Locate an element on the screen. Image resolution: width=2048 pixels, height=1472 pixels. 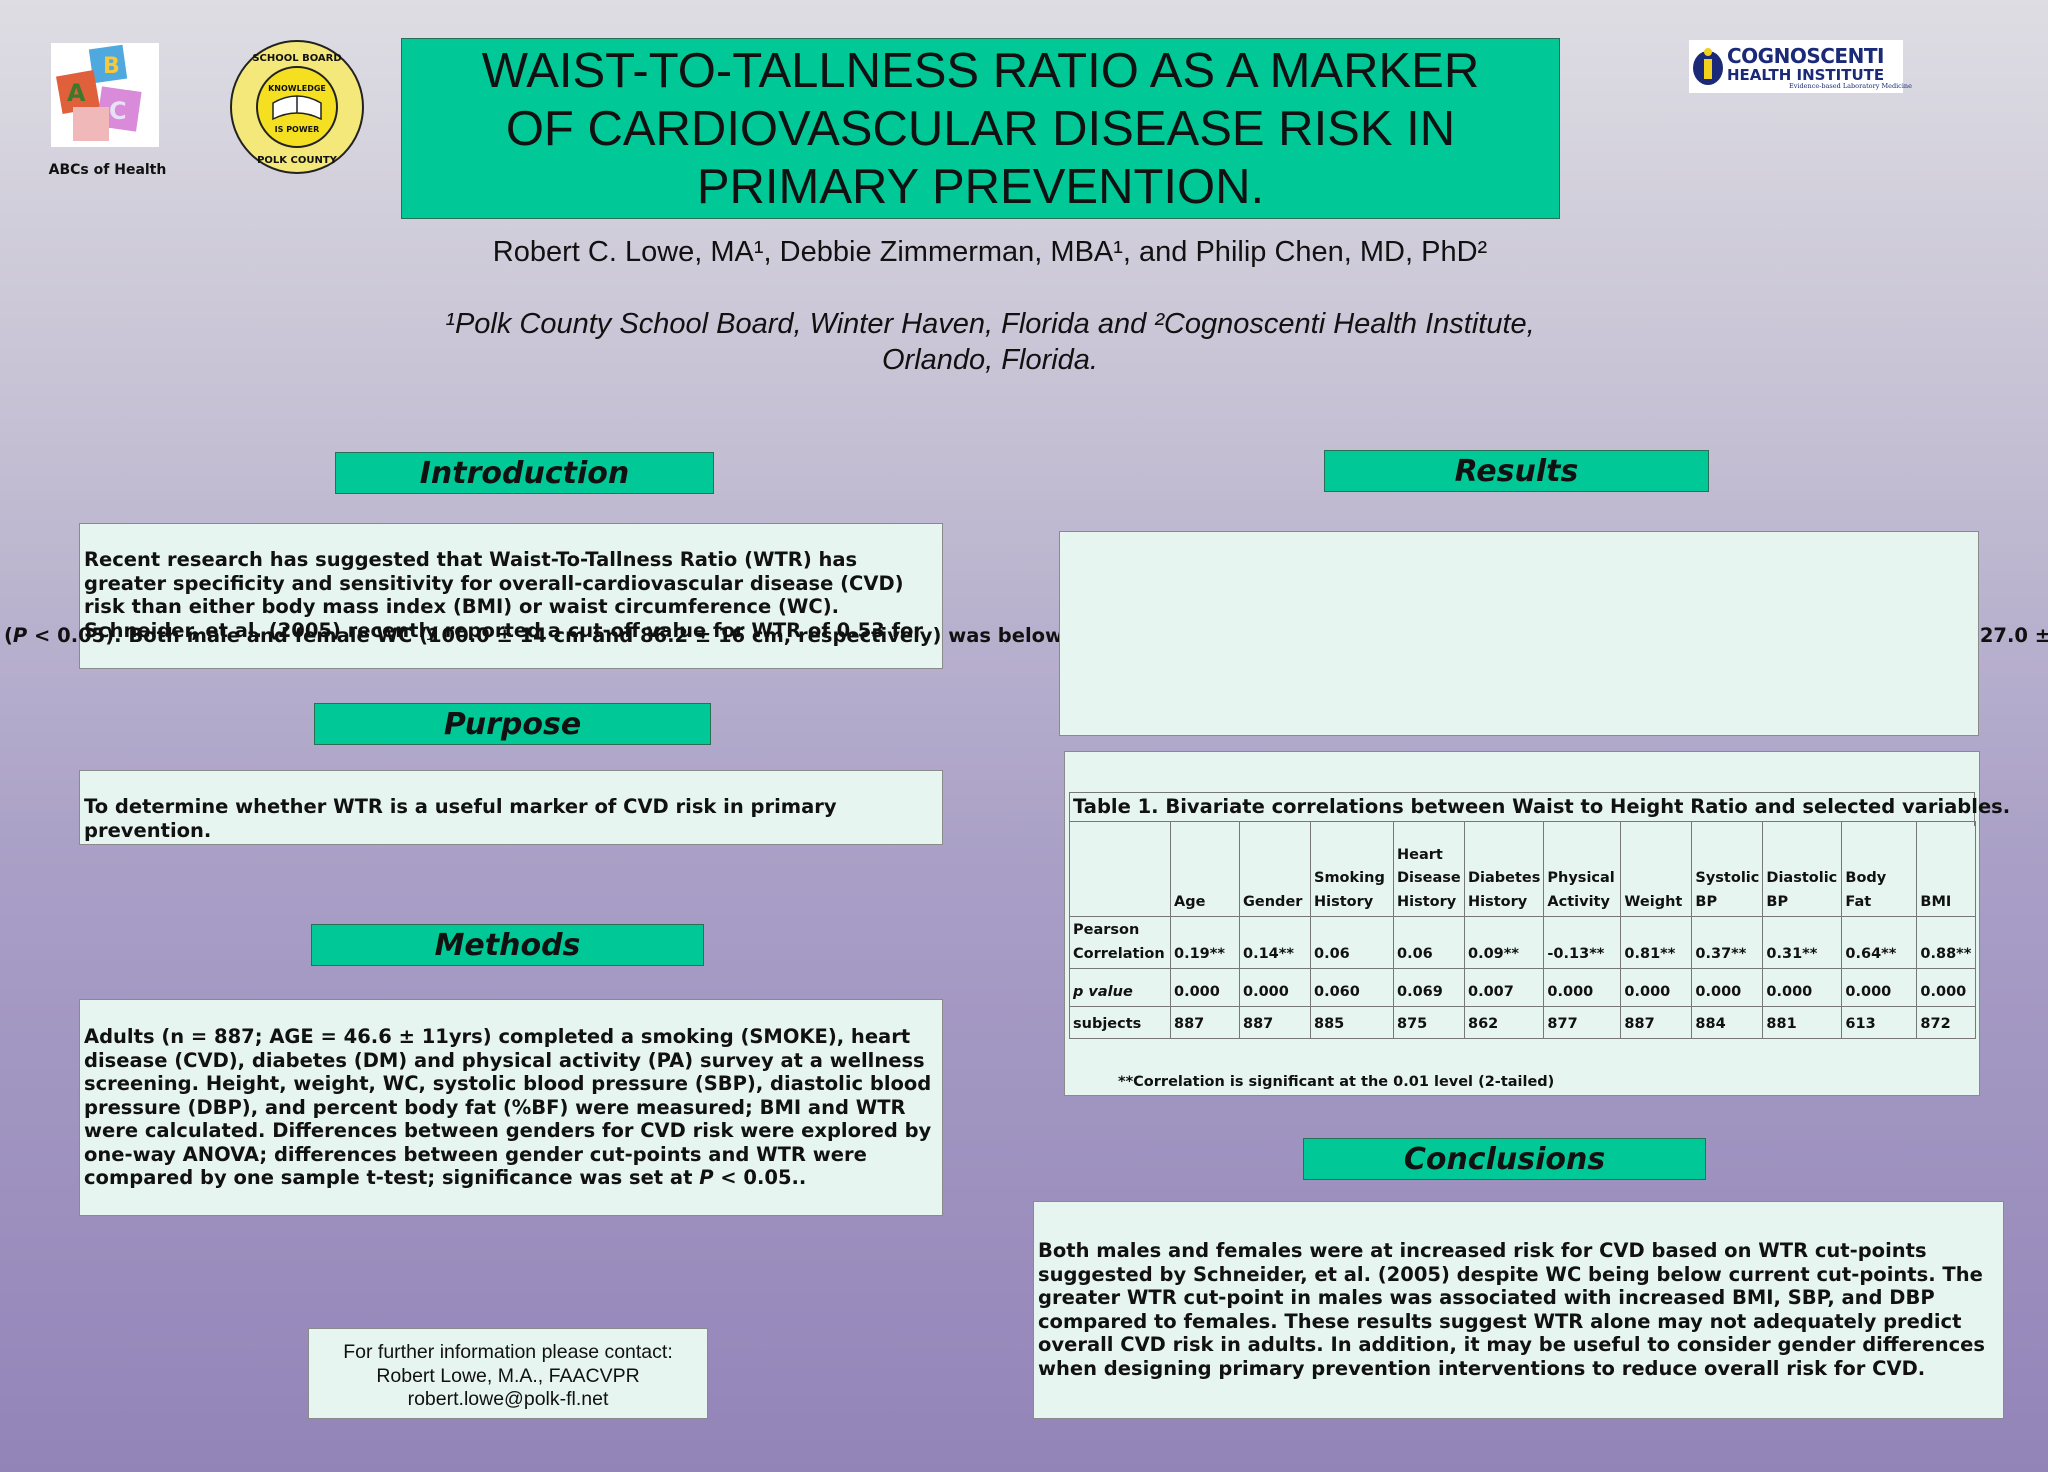
table1-corner-cell is located at coordinates (1120, 869).